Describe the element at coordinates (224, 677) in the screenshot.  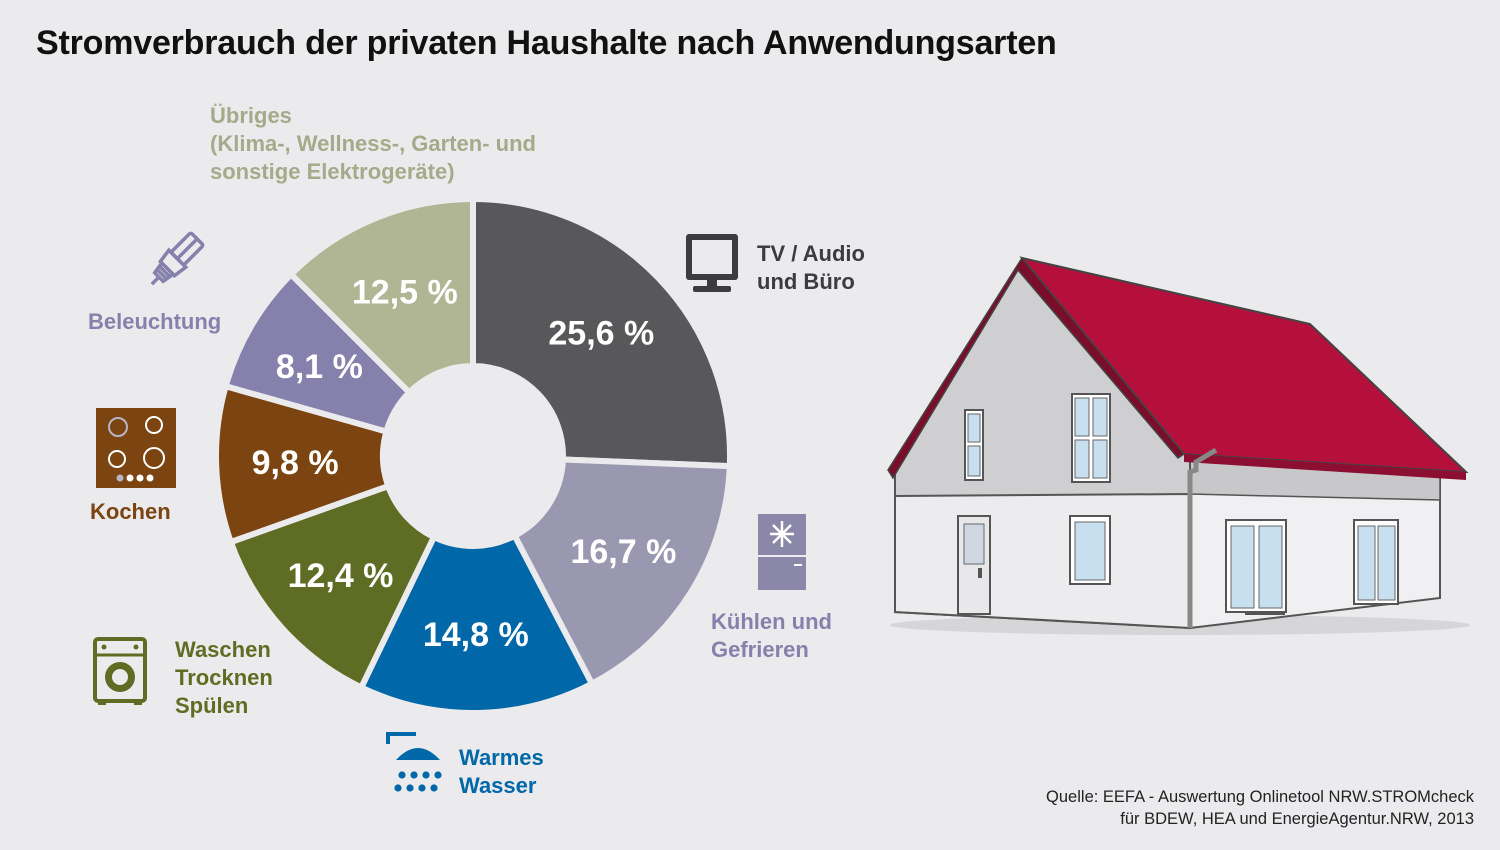
I see `label-waschen-trocknen-spuelen: Waschen Trocknen Spülen` at that location.